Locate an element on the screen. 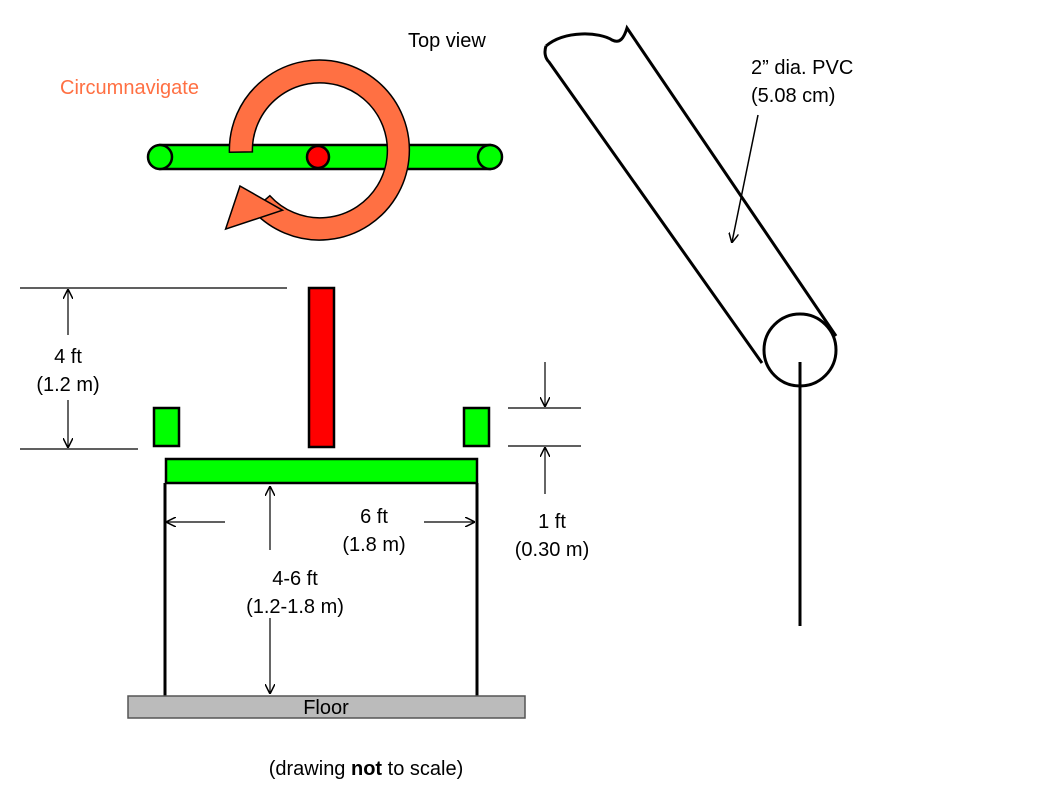  circumnavigate-arrow is located at coordinates (317, 150).